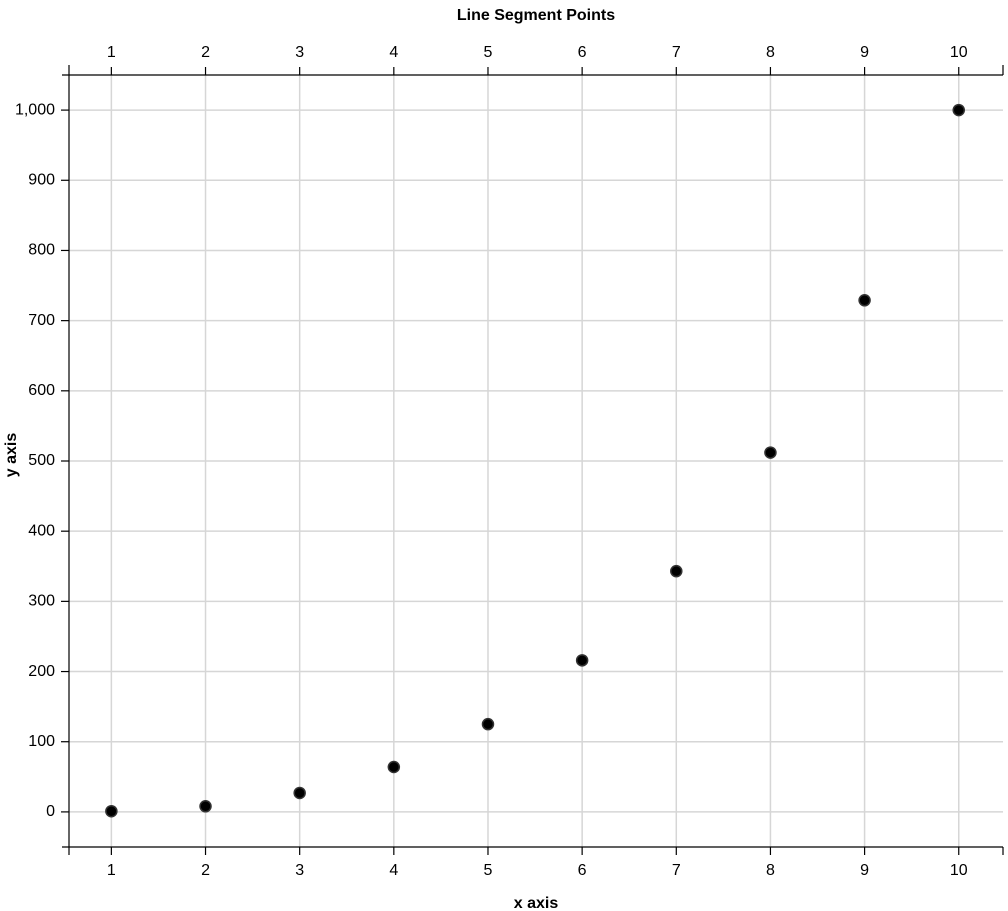 The image size is (1008, 911). What do you see at coordinates (41, 320) in the screenshot?
I see `y-tick-label: 700` at bounding box center [41, 320].